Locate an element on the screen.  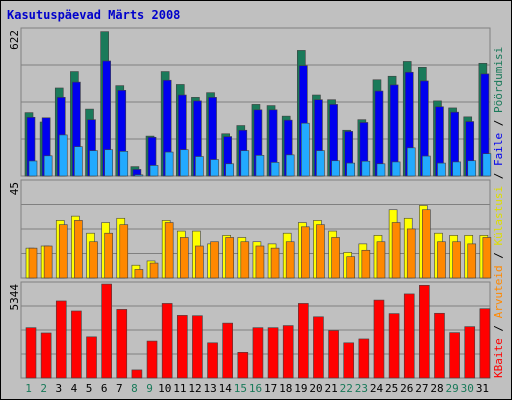
day-label: 31 is located at coordinates (482, 388).